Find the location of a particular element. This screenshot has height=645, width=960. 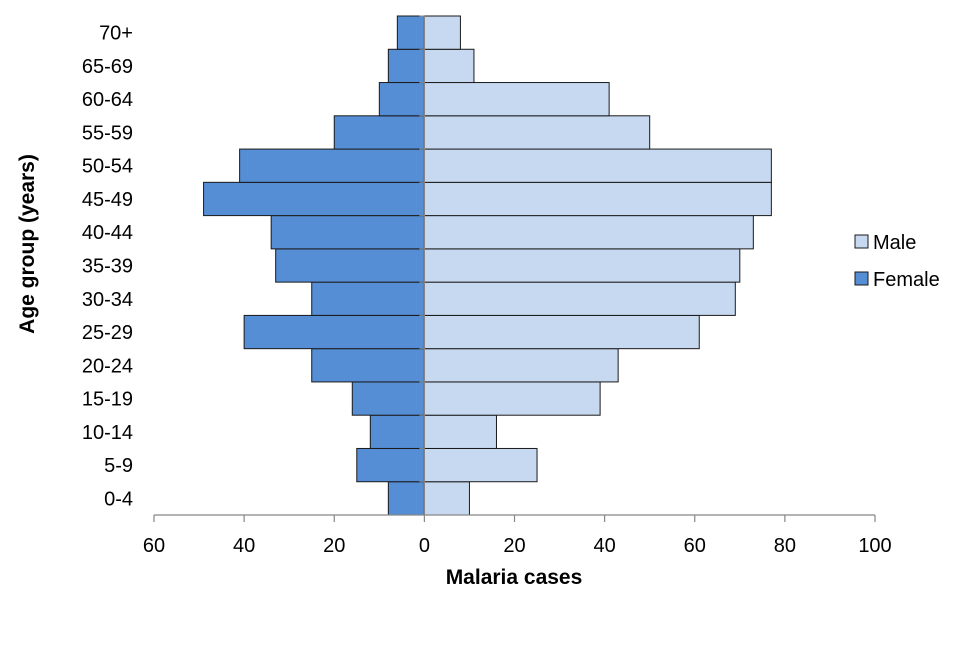

y-tick-label-0-4: 0-4 is located at coordinates (118, 499).